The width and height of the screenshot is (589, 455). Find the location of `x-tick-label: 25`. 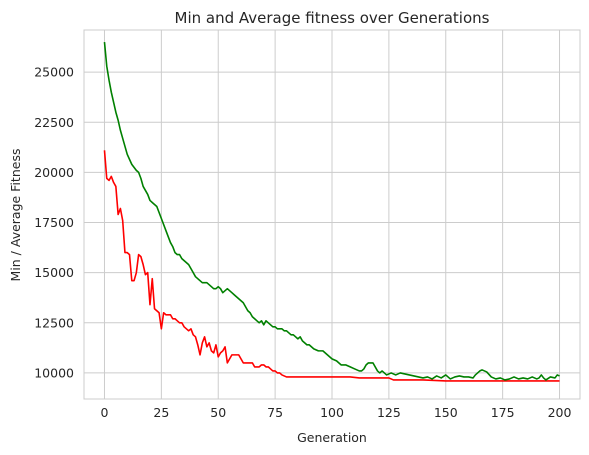

x-tick-label: 25 is located at coordinates (161, 412).